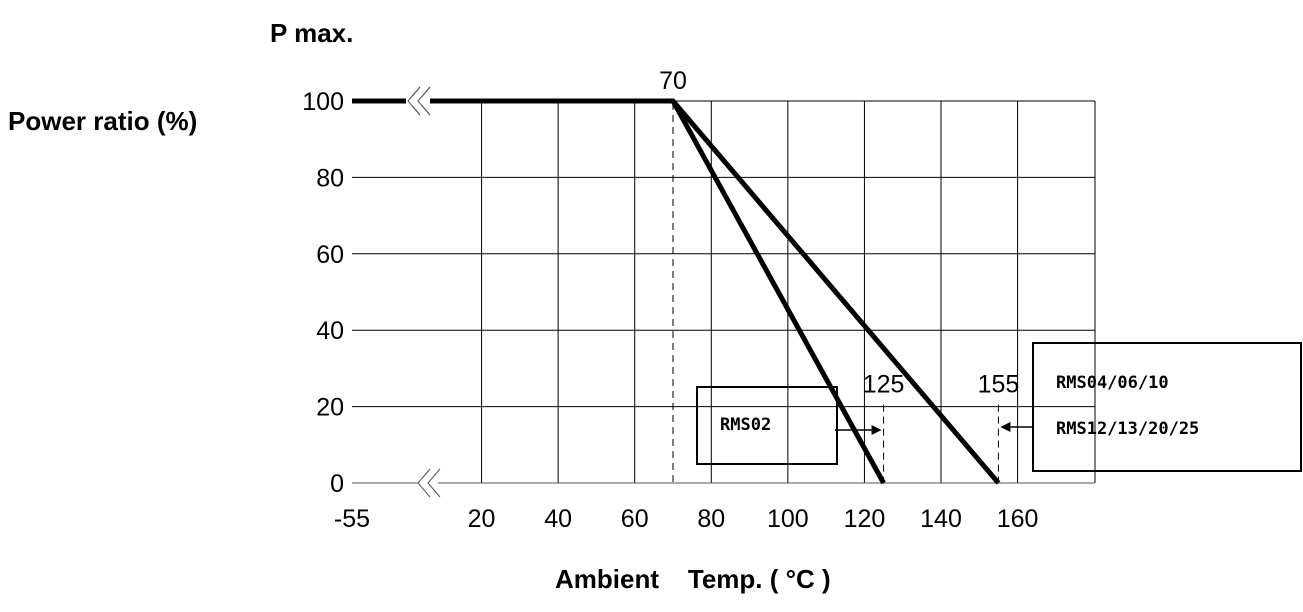  What do you see at coordinates (693, 579) in the screenshot?
I see `x-axis-label: Ambient Temp. ( °C )` at bounding box center [693, 579].